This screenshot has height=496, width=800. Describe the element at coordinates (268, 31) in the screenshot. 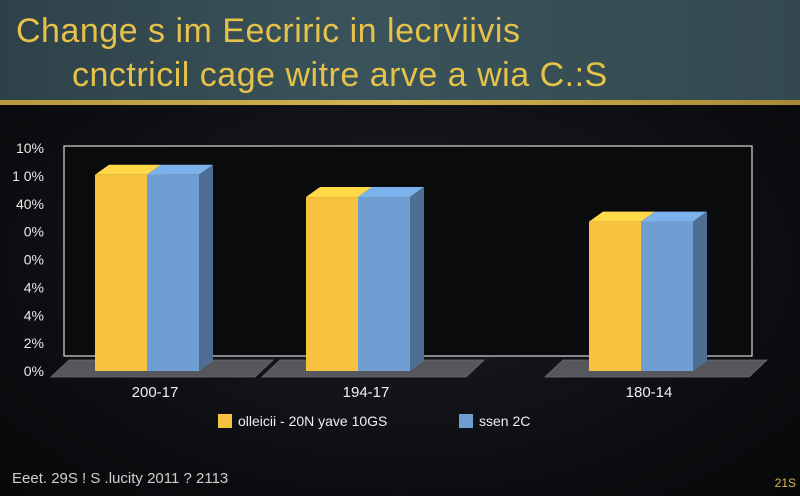

I see `chart-title-line-1: Change s im Eecriric in lecrviivis` at that location.